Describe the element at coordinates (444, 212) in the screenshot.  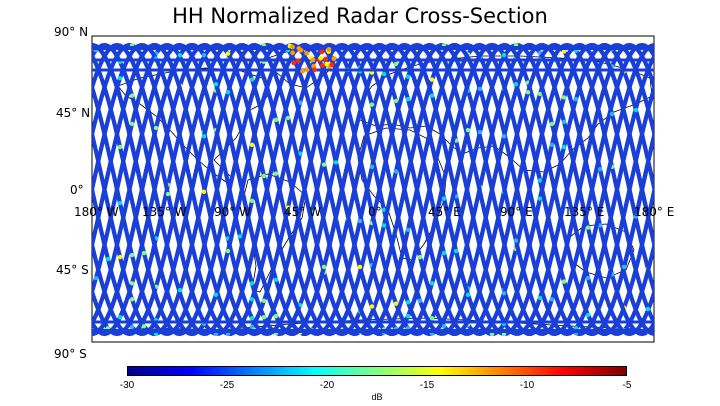
I see `lon-label-45e: 45° E` at that location.